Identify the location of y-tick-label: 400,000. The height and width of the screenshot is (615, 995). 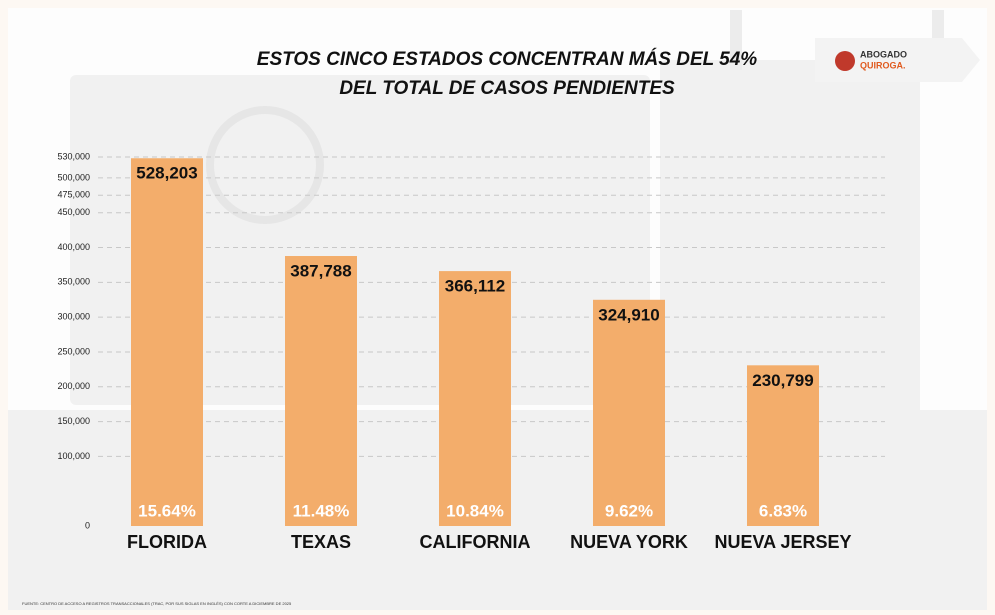
(73, 247).